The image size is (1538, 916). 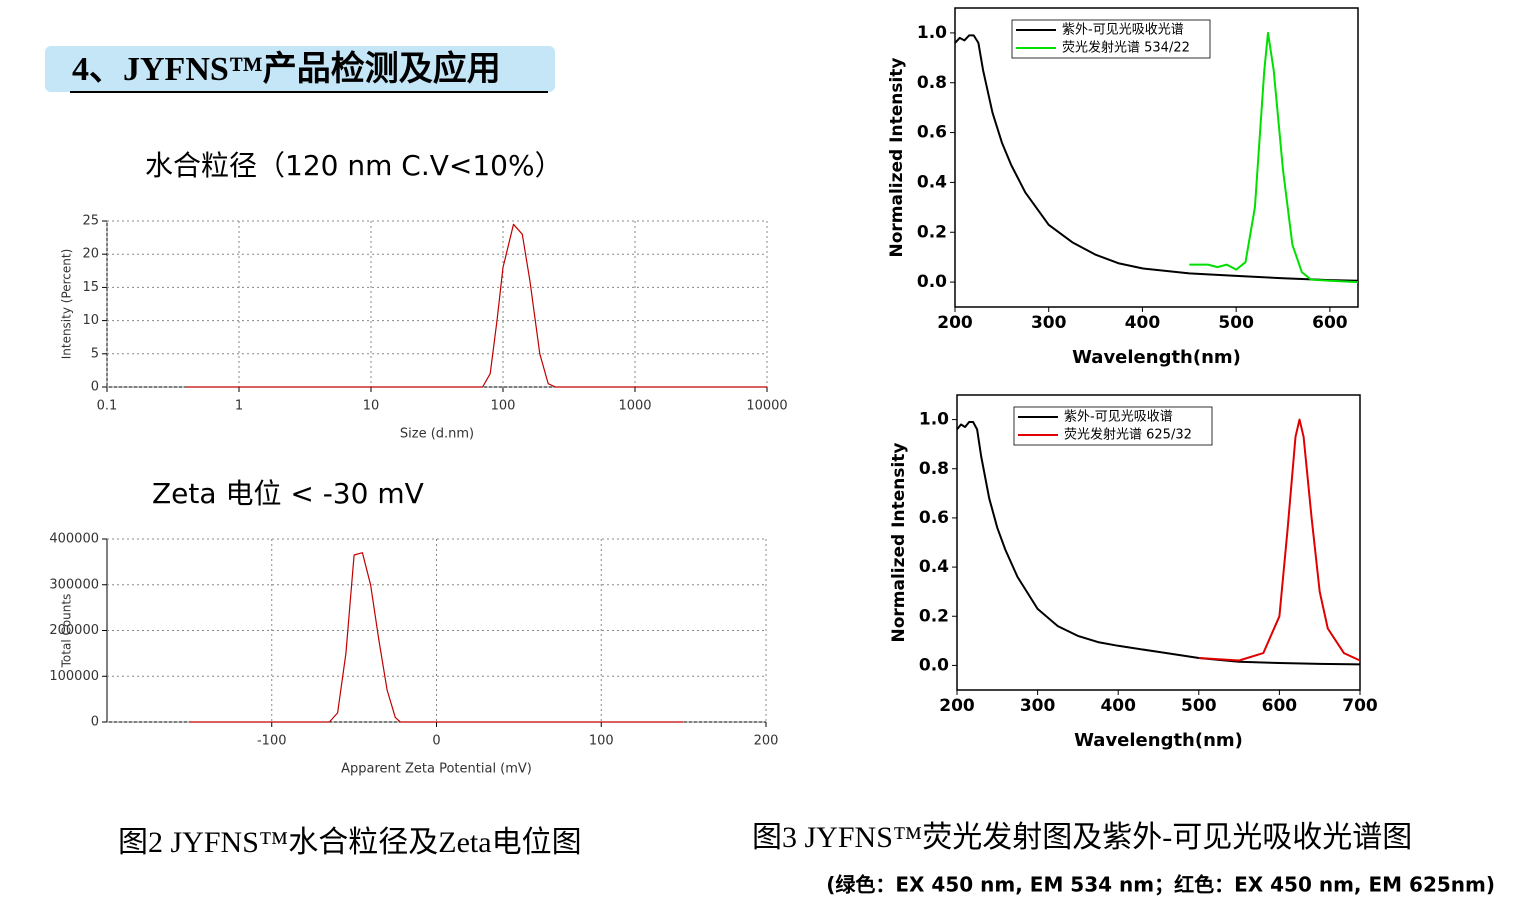 What do you see at coordinates (107, 406) in the screenshot?
I see `x-tick-label: 0.1` at bounding box center [107, 406].